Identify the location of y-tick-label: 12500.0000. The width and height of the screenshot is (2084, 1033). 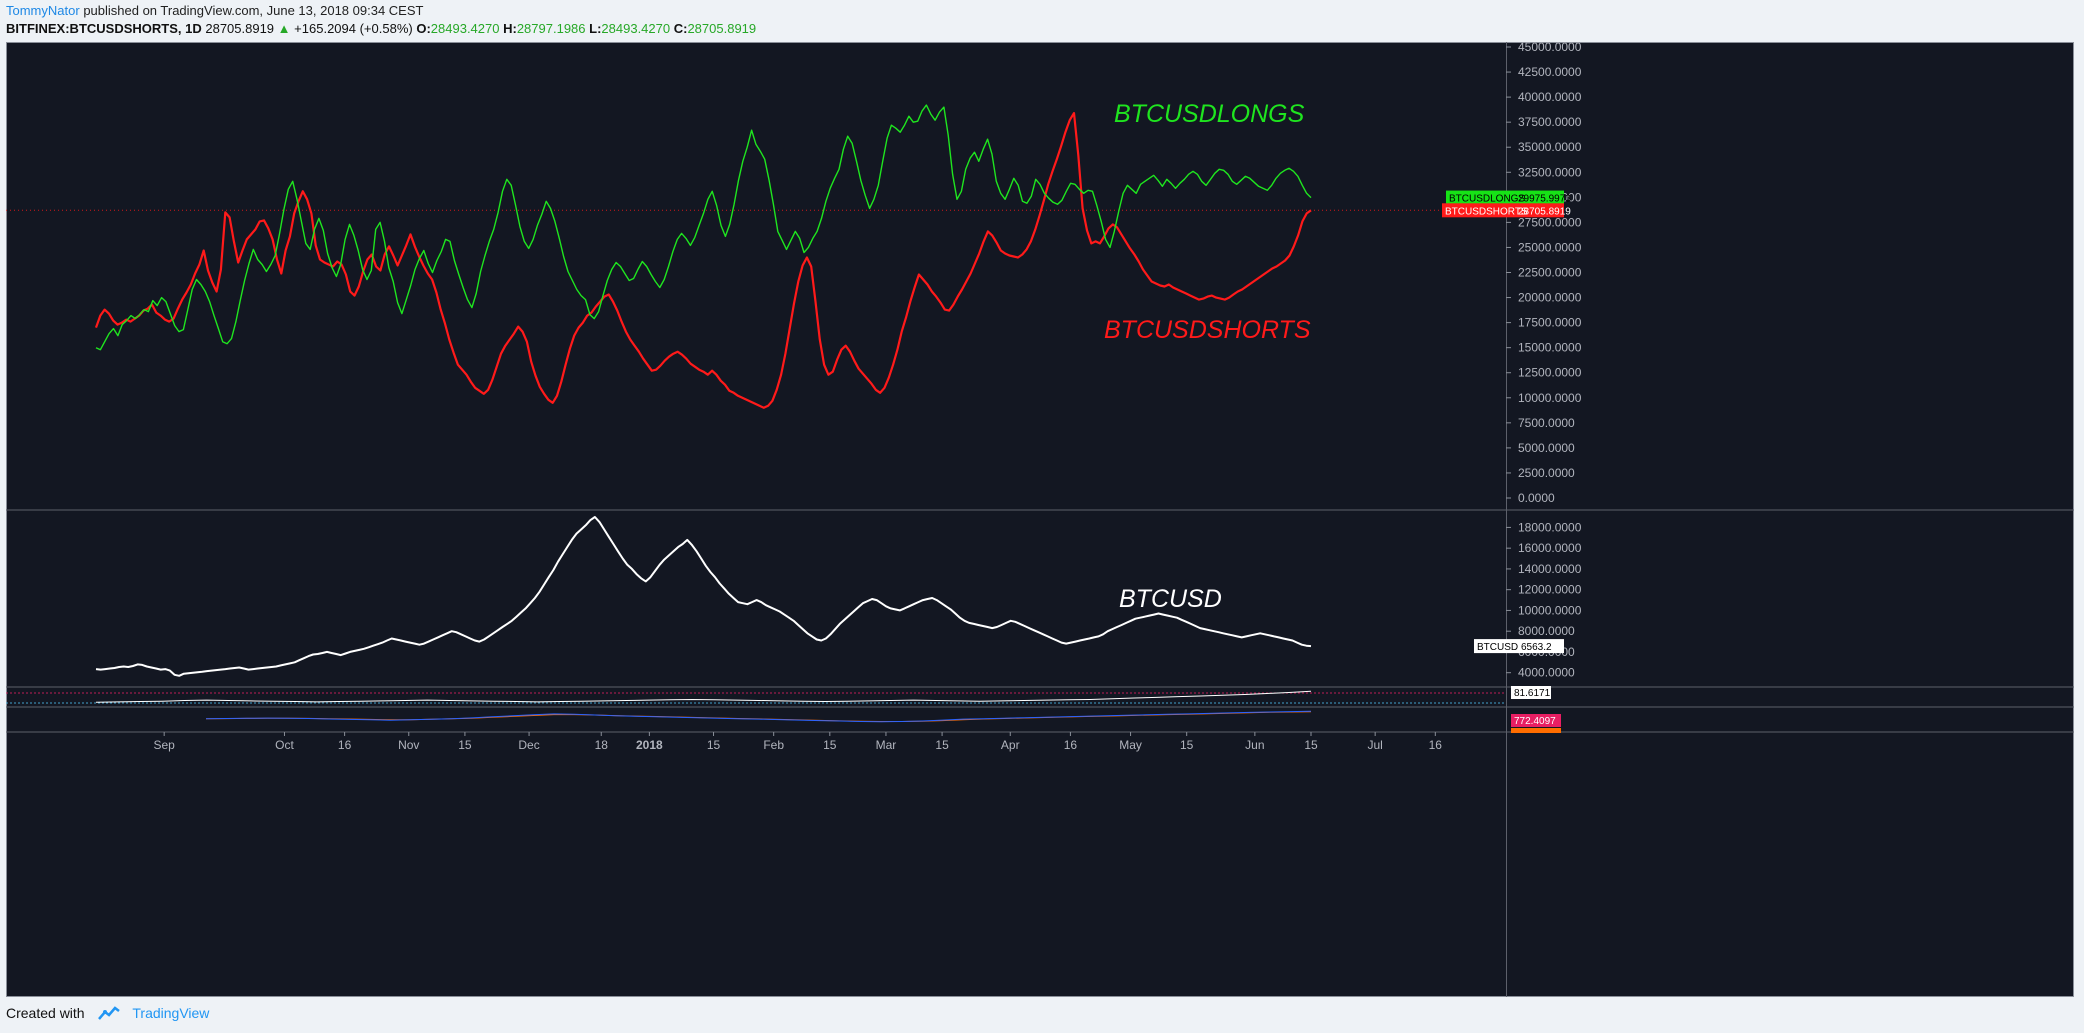
(1550, 373).